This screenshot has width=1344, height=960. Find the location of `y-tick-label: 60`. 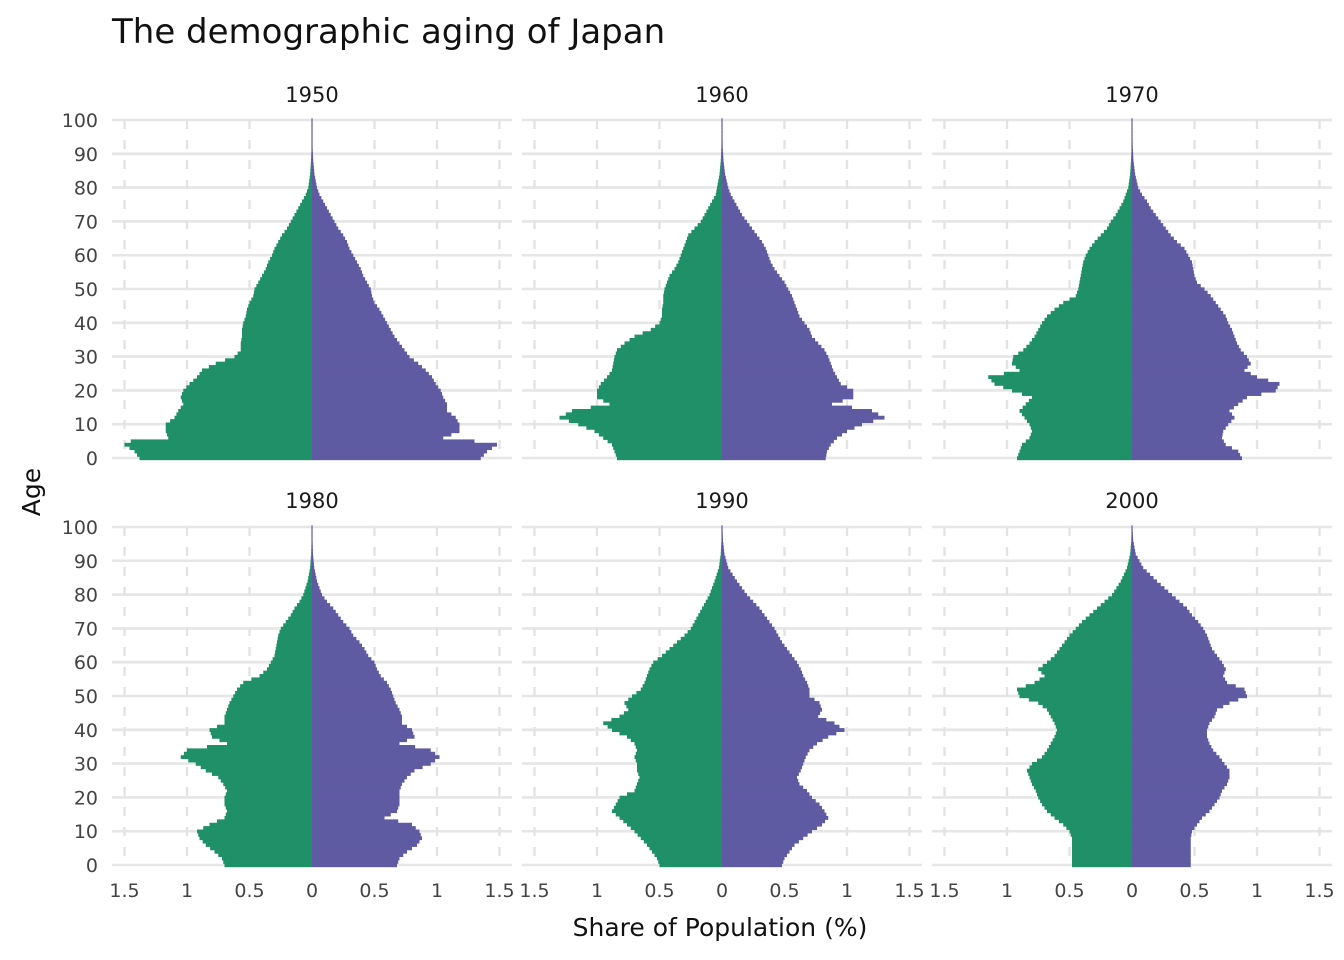

y-tick-label: 60 is located at coordinates (86, 256).